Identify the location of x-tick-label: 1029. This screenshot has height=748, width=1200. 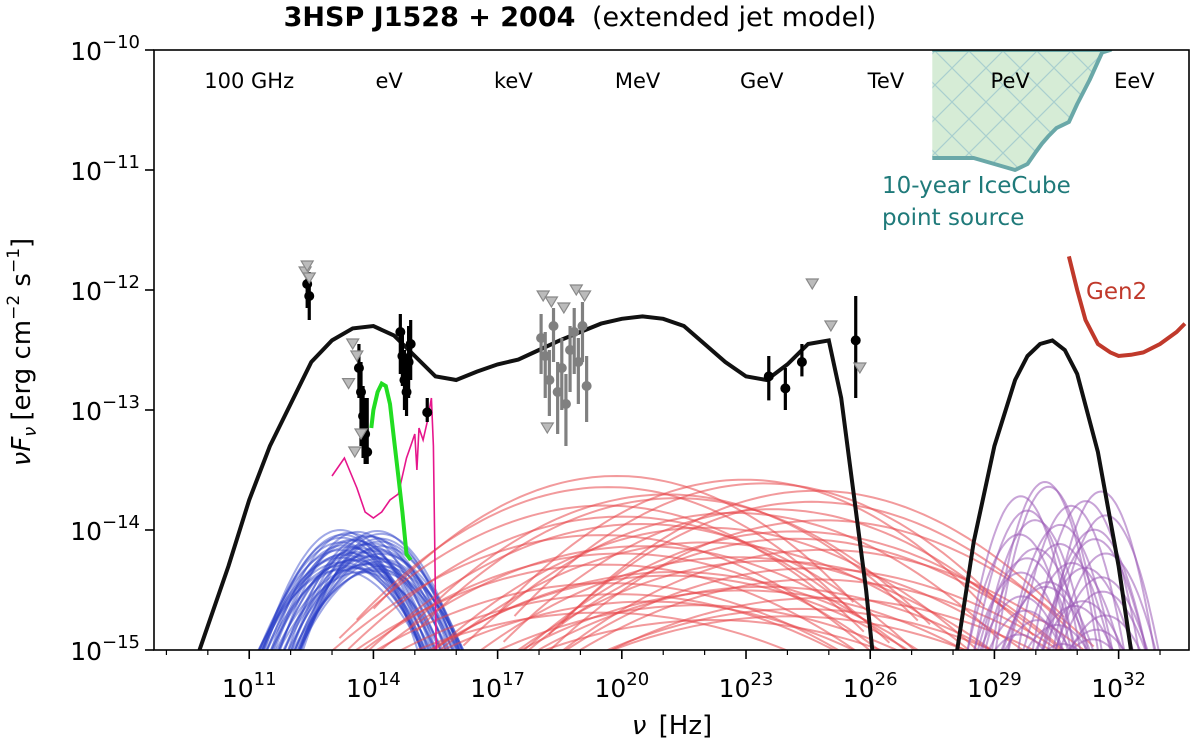
(994, 686).